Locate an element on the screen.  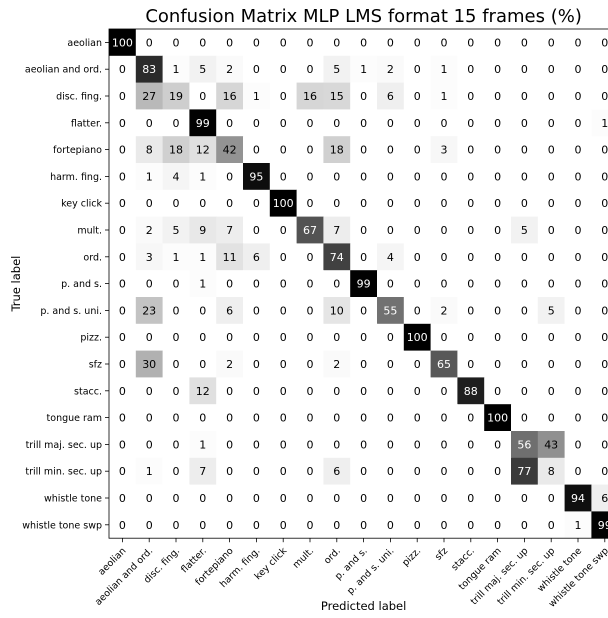
cell-value-label: 83 is located at coordinates (149, 69).